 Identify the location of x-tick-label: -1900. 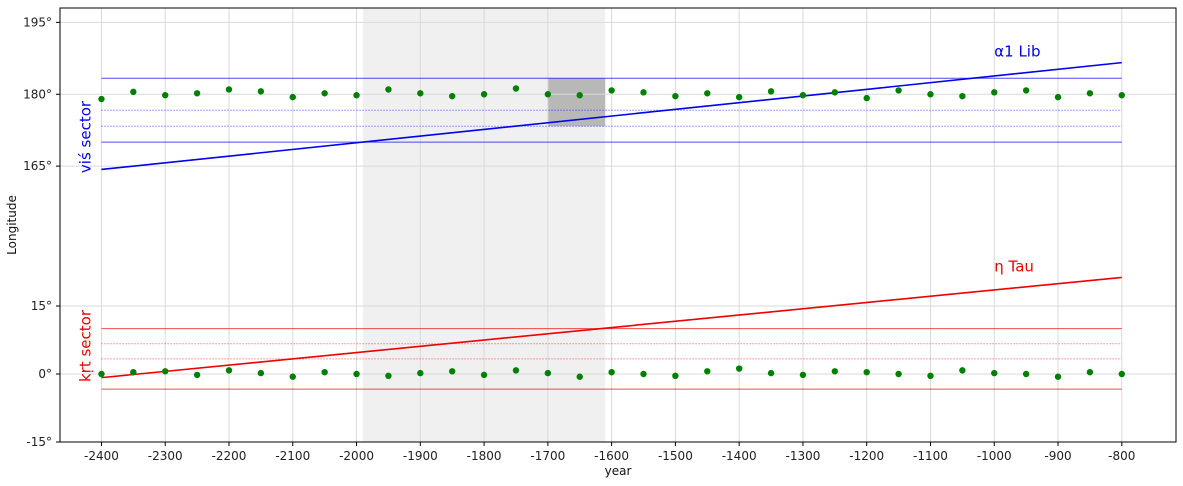
(420, 456).